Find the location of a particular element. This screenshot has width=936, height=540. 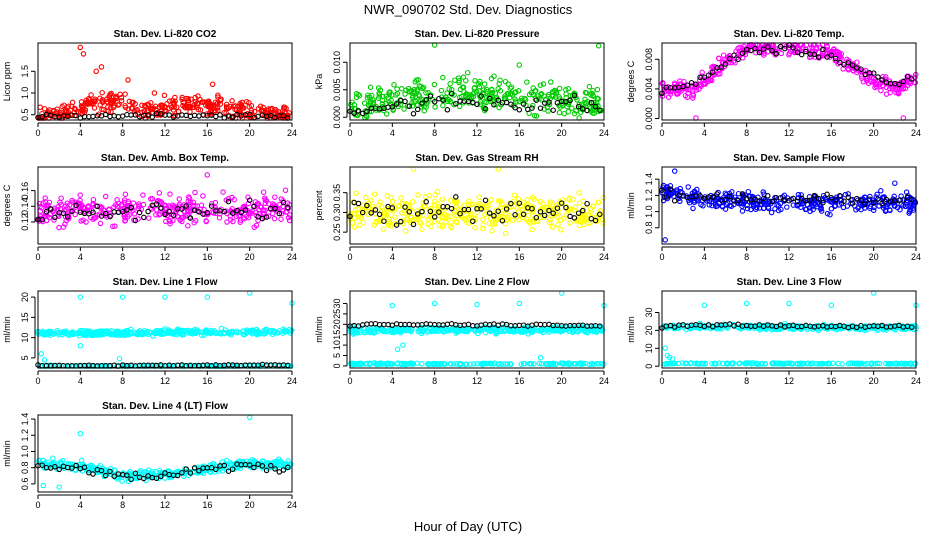

y-tick-label: 30 is located at coordinates (337, 303).